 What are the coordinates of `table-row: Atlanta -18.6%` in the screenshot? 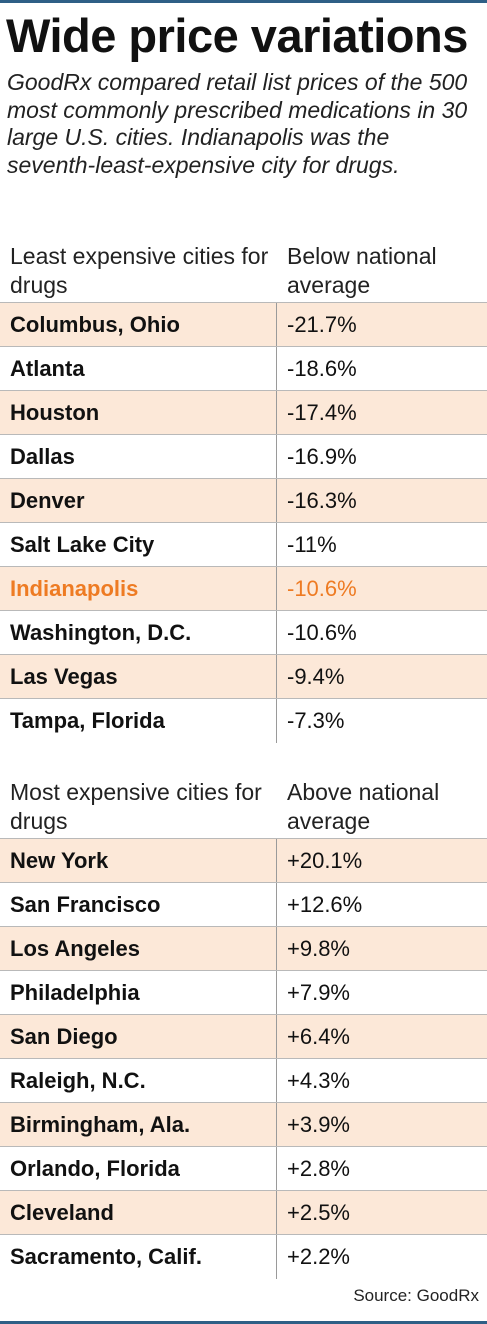 It's located at (243, 368).